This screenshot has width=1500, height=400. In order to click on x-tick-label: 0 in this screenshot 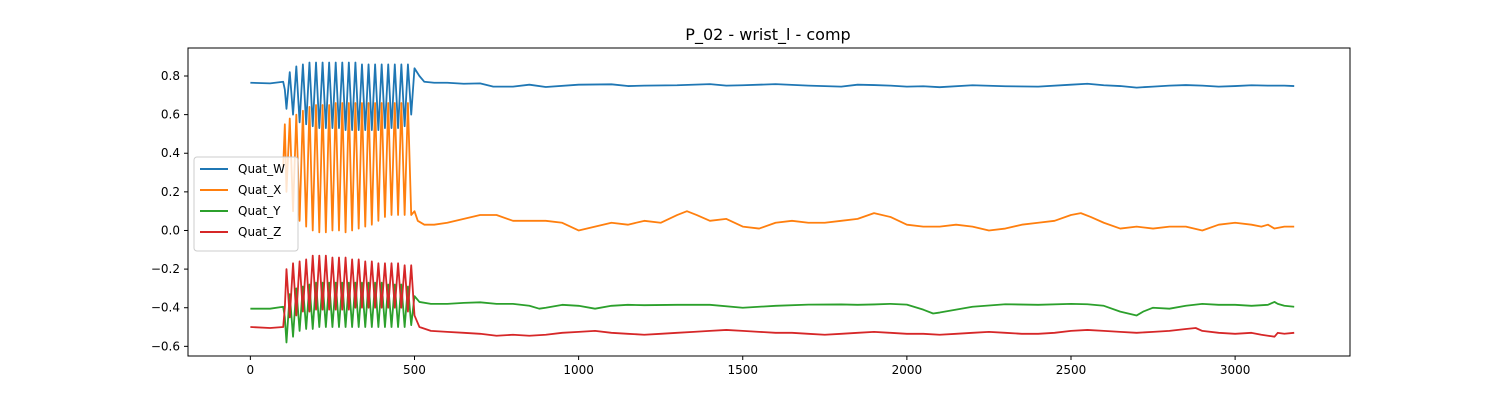, I will do `click(251, 370)`.